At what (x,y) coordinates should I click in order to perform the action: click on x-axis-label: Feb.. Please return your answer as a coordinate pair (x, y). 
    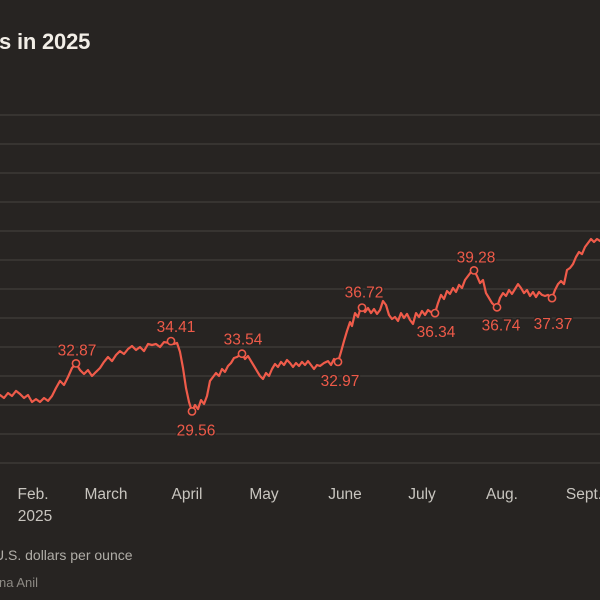
    Looking at the image, I should click on (32, 494).